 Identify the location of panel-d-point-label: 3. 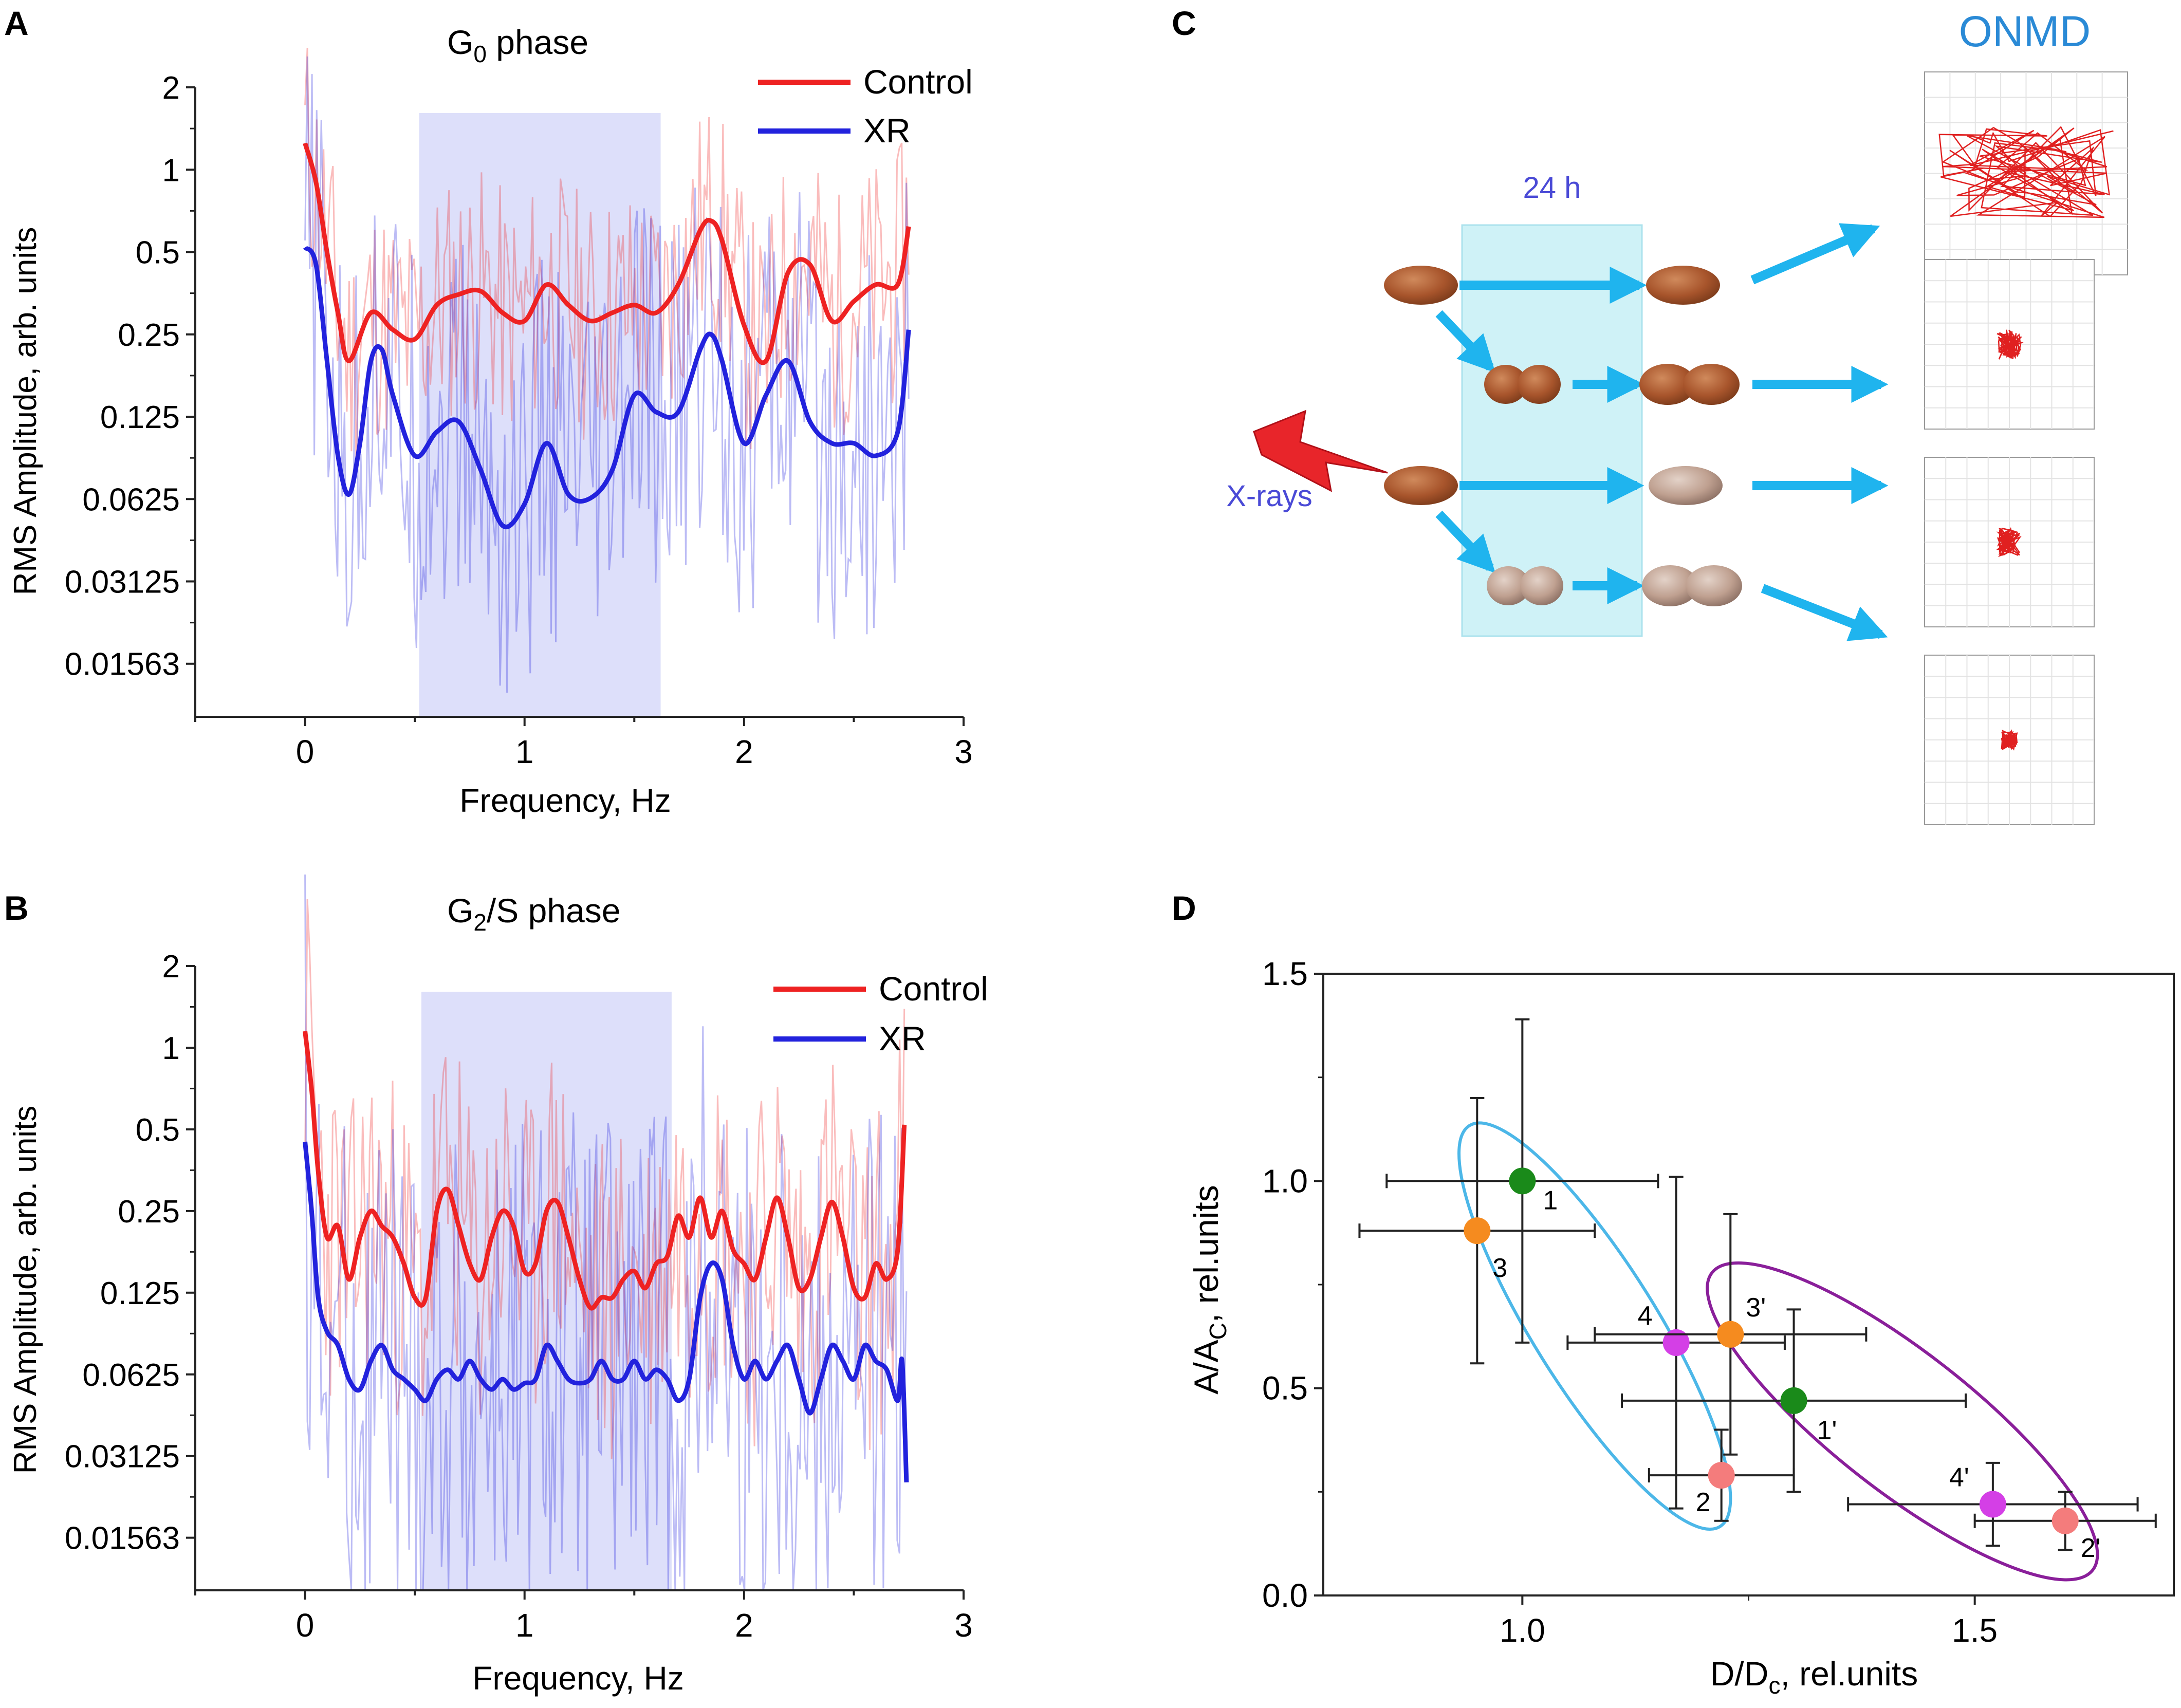
(1499, 1268).